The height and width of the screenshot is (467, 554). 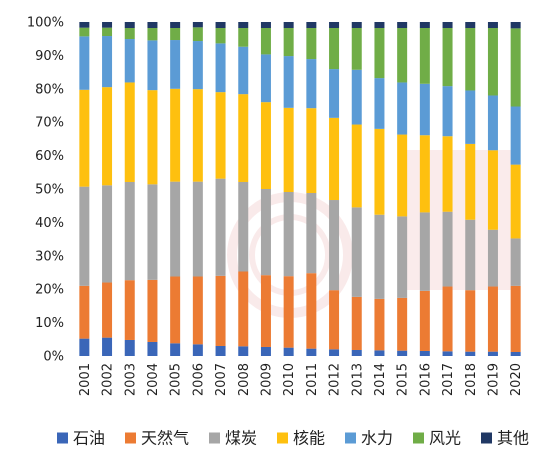 What do you see at coordinates (108, 379) in the screenshot?
I see `x-tick-label: 2002` at bounding box center [108, 379].